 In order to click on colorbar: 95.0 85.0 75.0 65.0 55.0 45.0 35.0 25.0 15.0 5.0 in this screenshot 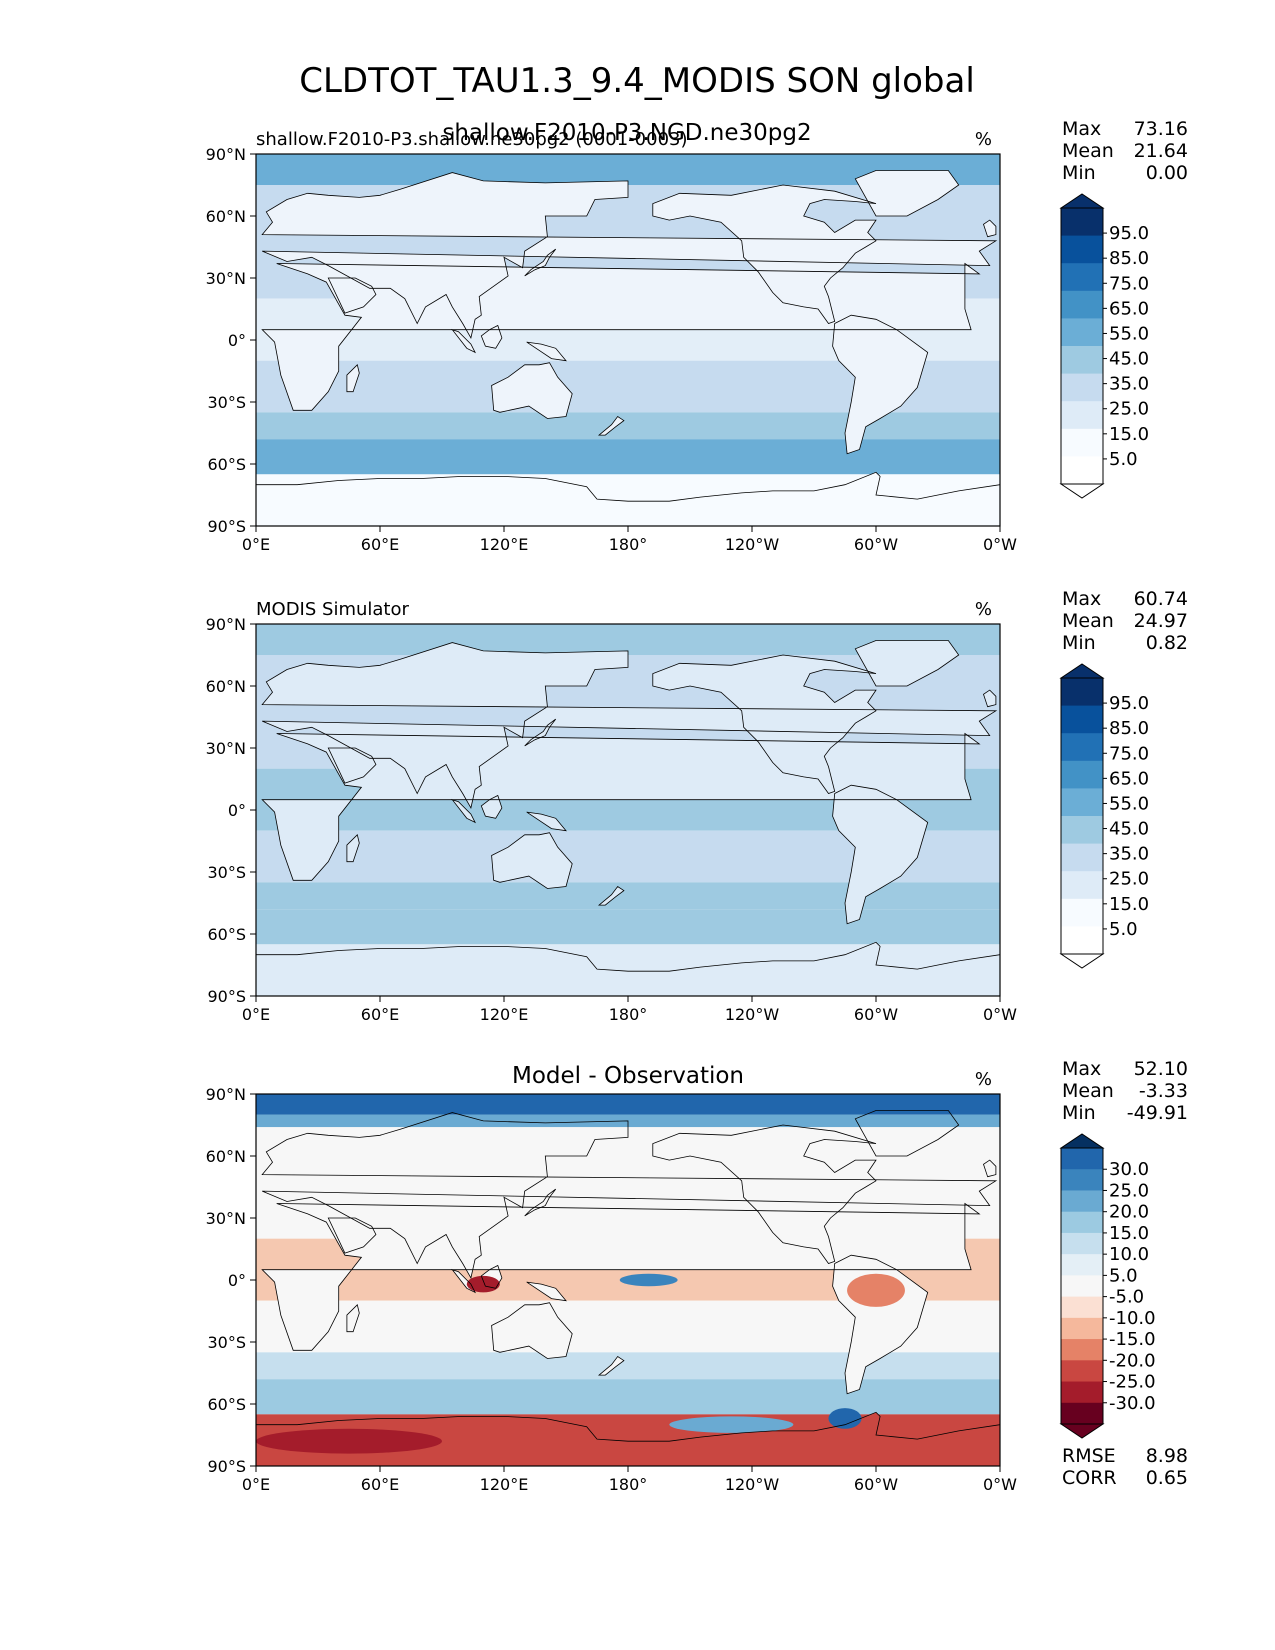, I will do `click(1104, 816)`.